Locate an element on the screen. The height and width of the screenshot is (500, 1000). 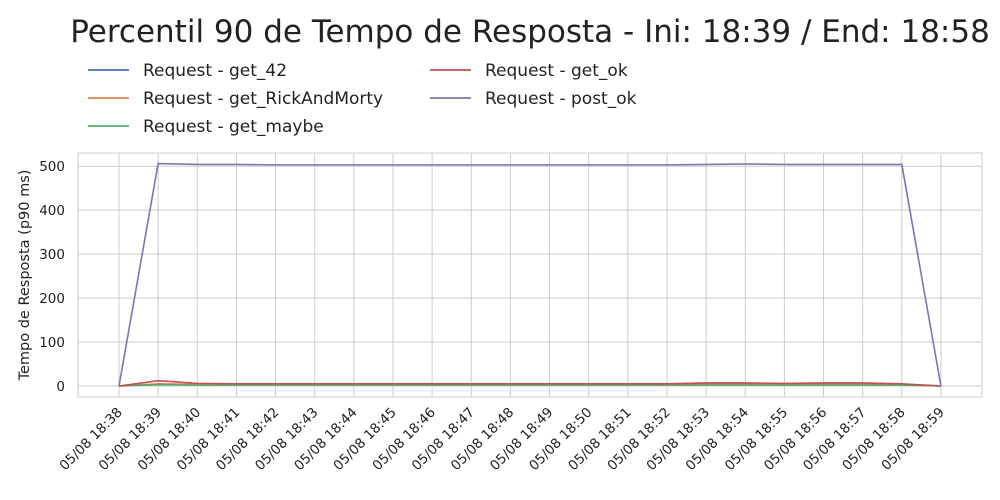
legend-label: Request - post_ok is located at coordinates (561, 99).